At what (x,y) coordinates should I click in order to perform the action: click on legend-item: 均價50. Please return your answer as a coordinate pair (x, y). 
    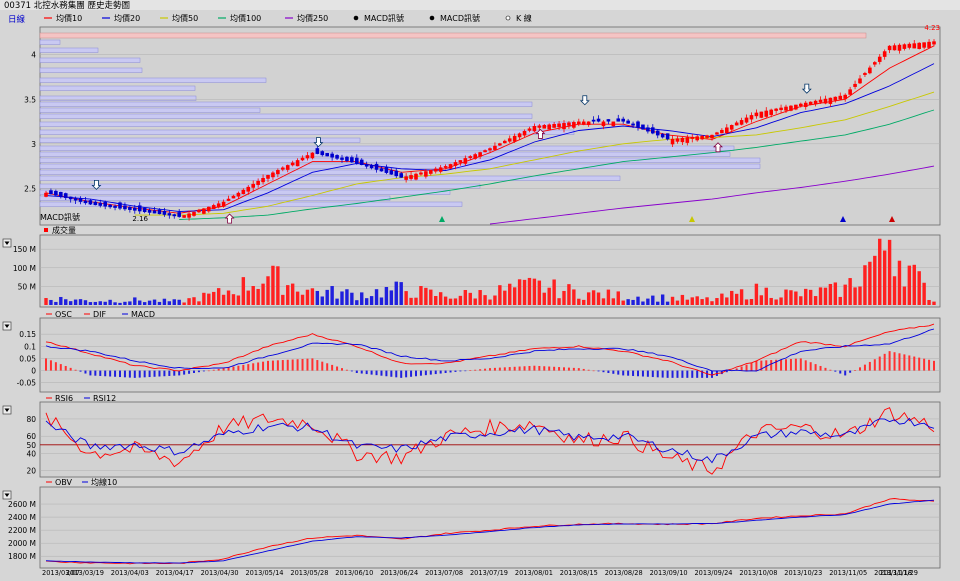
    Looking at the image, I should click on (179, 18).